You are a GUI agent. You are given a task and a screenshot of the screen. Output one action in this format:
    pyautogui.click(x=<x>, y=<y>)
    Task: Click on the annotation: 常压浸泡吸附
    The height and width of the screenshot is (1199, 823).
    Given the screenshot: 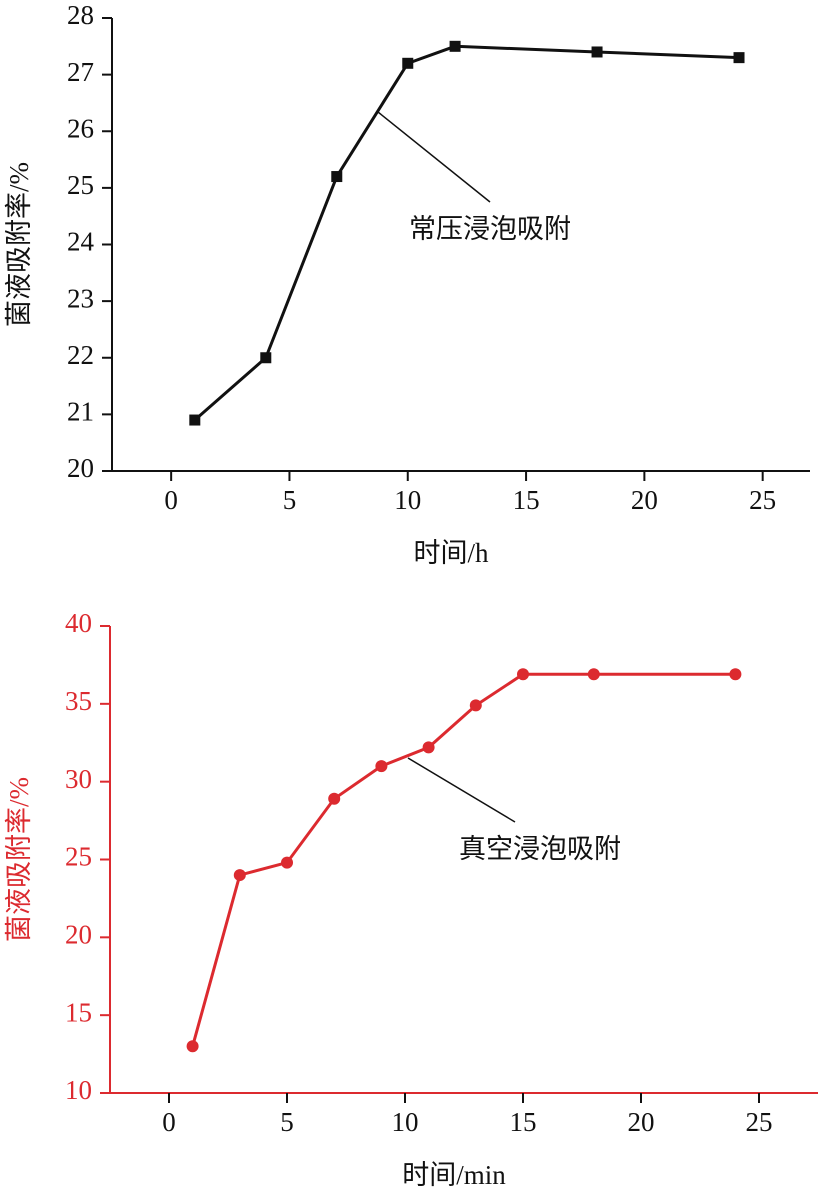 What is the action you would take?
    pyautogui.click(x=490, y=229)
    